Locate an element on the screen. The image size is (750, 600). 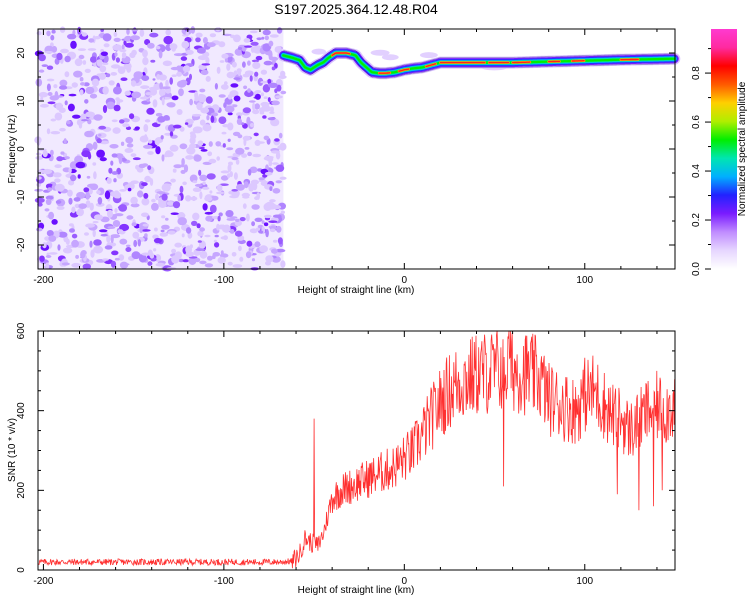
y-tick-label: -20 is located at coordinates (21, 244).